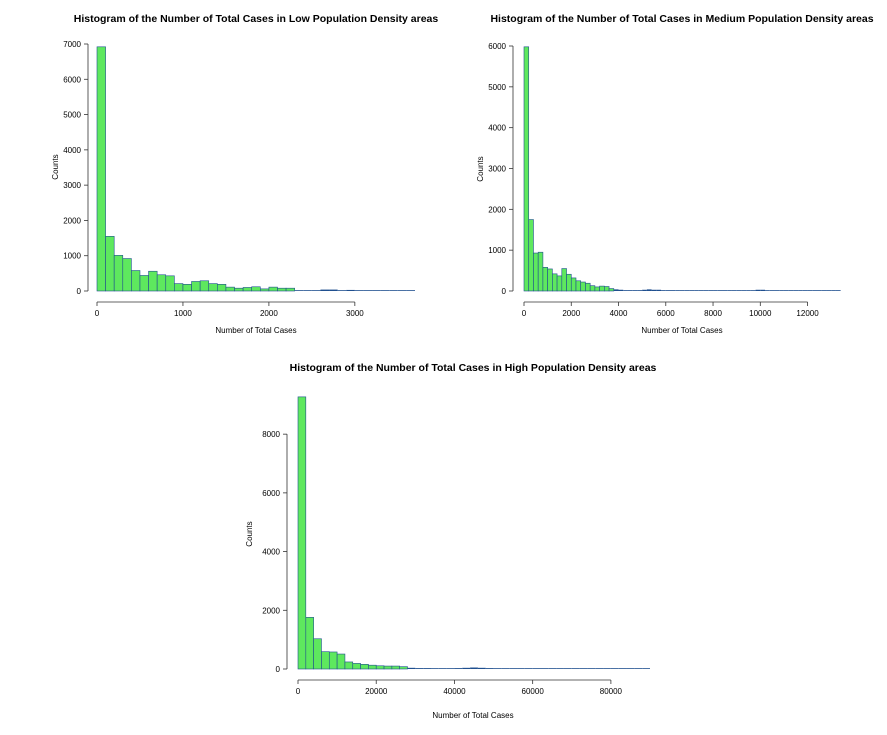  I want to click on x-axis-label-medium: Number of Total Cases, so click(681, 330).